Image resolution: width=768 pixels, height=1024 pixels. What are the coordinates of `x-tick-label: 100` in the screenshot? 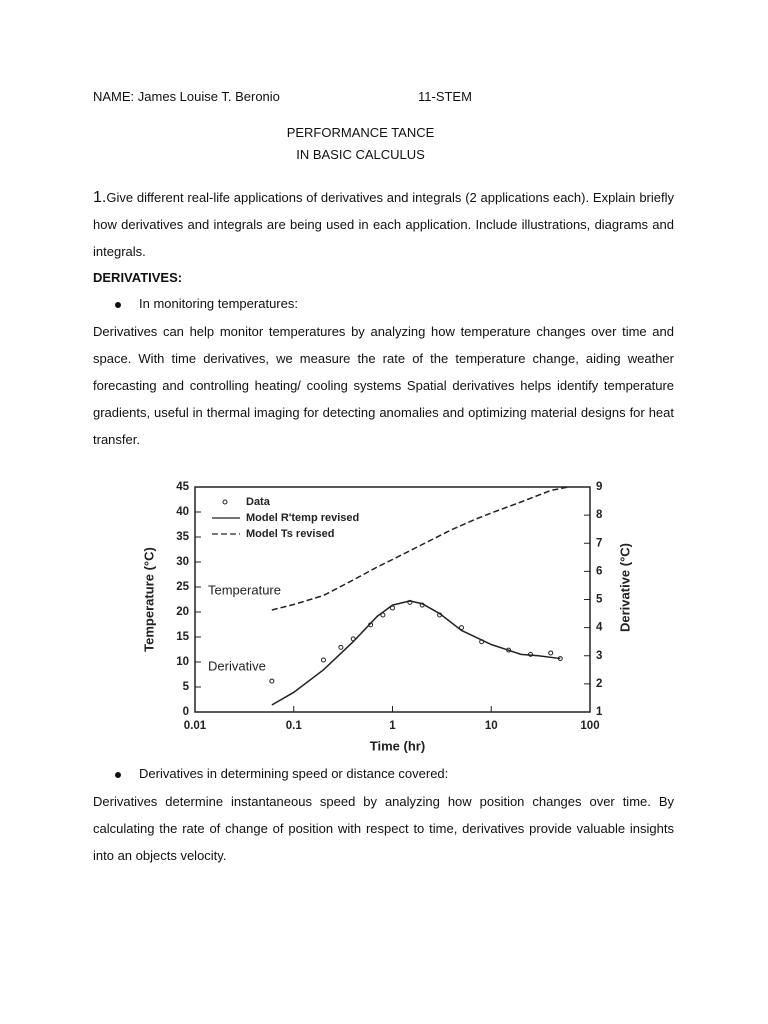 It's located at (589, 726).